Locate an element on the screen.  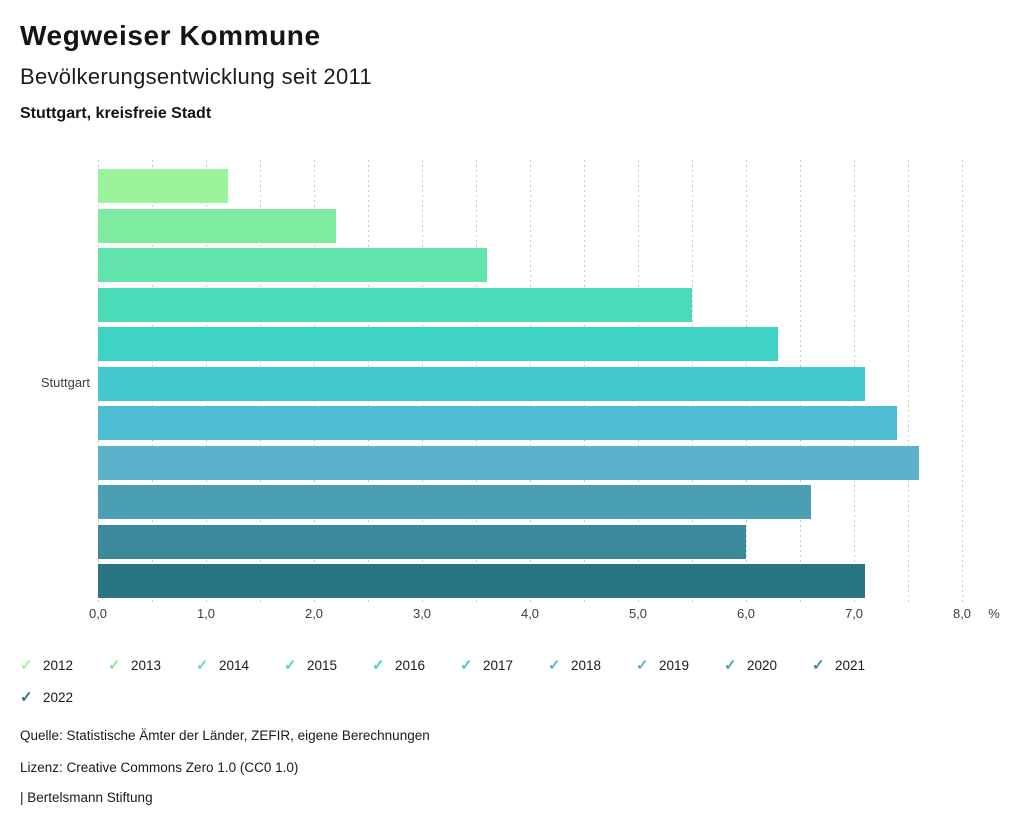
bar-2017 is located at coordinates (481, 383).